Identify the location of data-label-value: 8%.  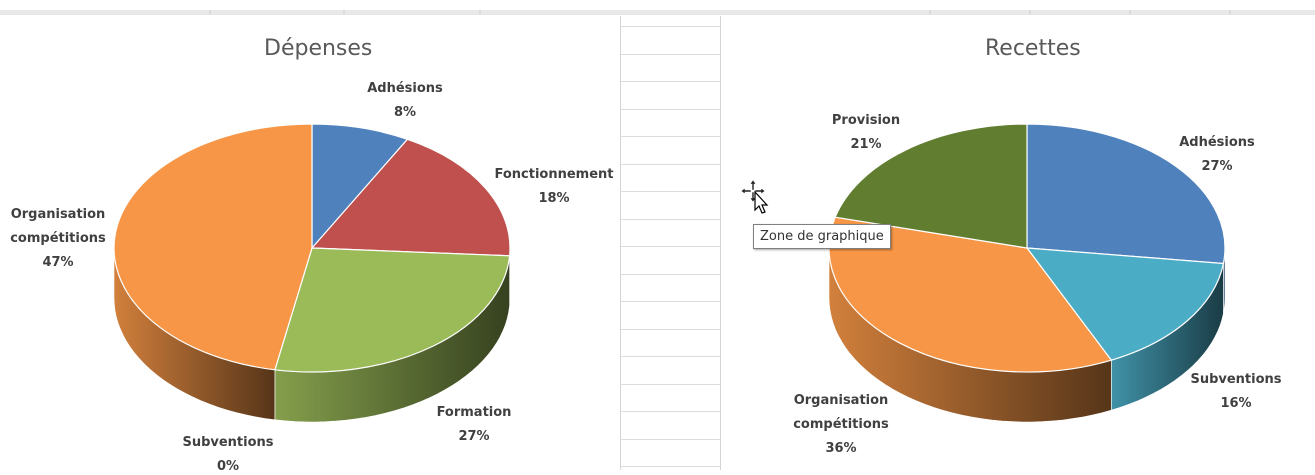
(405, 112).